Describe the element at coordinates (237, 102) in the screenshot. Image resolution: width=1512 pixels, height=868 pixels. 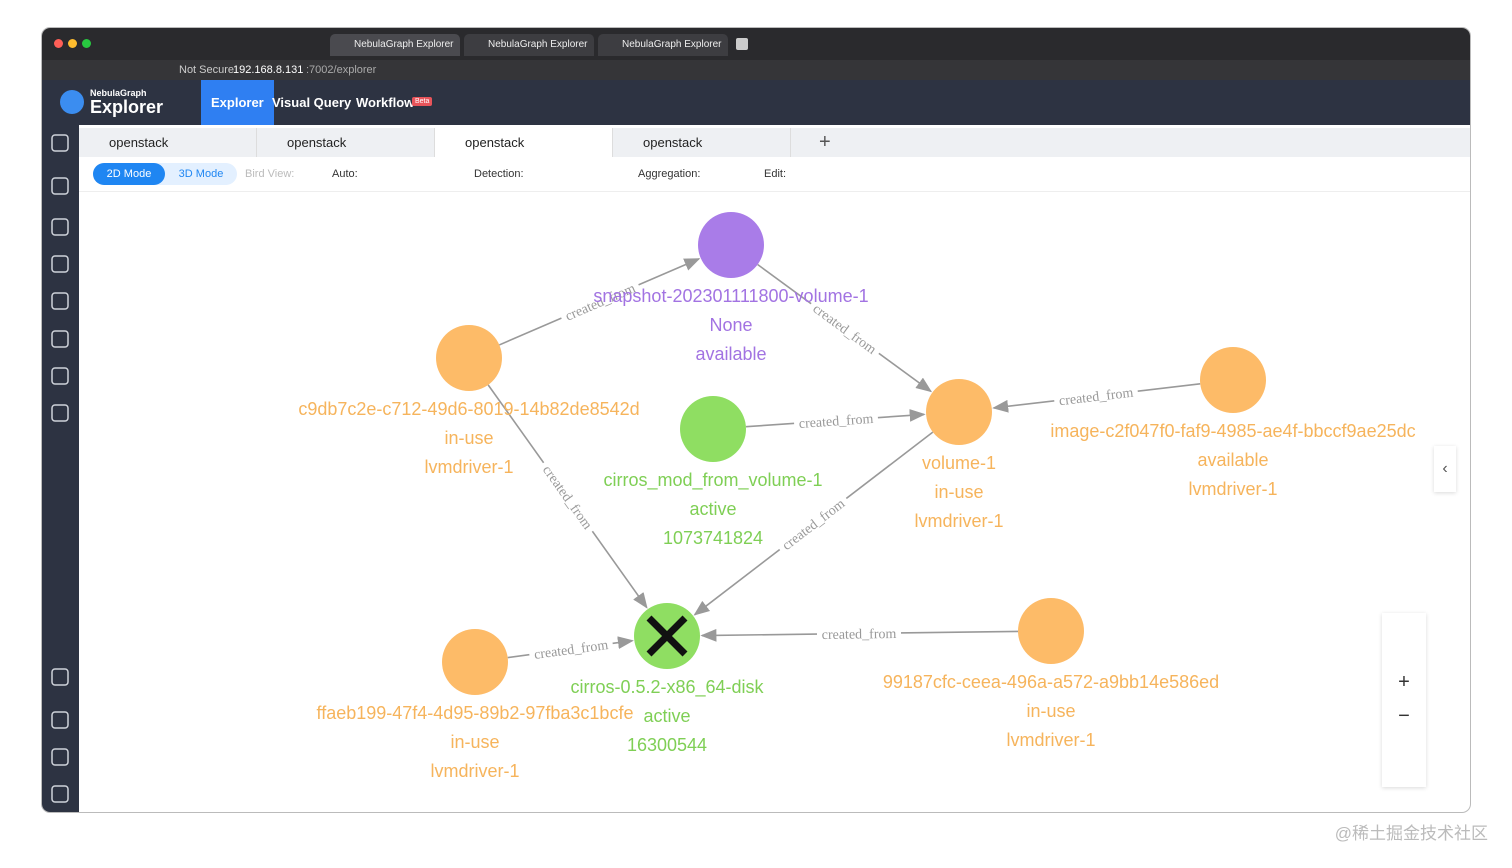
I see `nav-item: Explorer` at that location.